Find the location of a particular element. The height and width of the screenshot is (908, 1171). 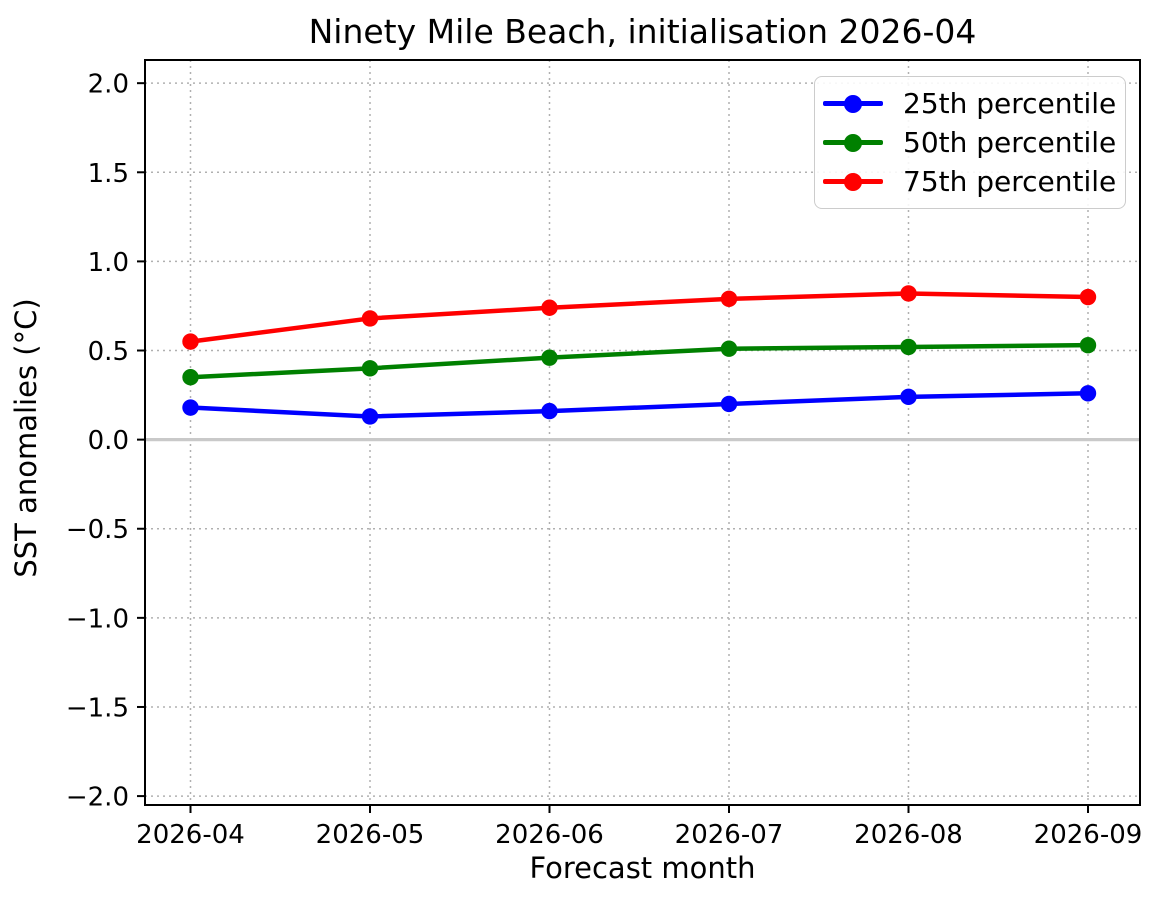

series-line-75th-percentile is located at coordinates (639, 317).